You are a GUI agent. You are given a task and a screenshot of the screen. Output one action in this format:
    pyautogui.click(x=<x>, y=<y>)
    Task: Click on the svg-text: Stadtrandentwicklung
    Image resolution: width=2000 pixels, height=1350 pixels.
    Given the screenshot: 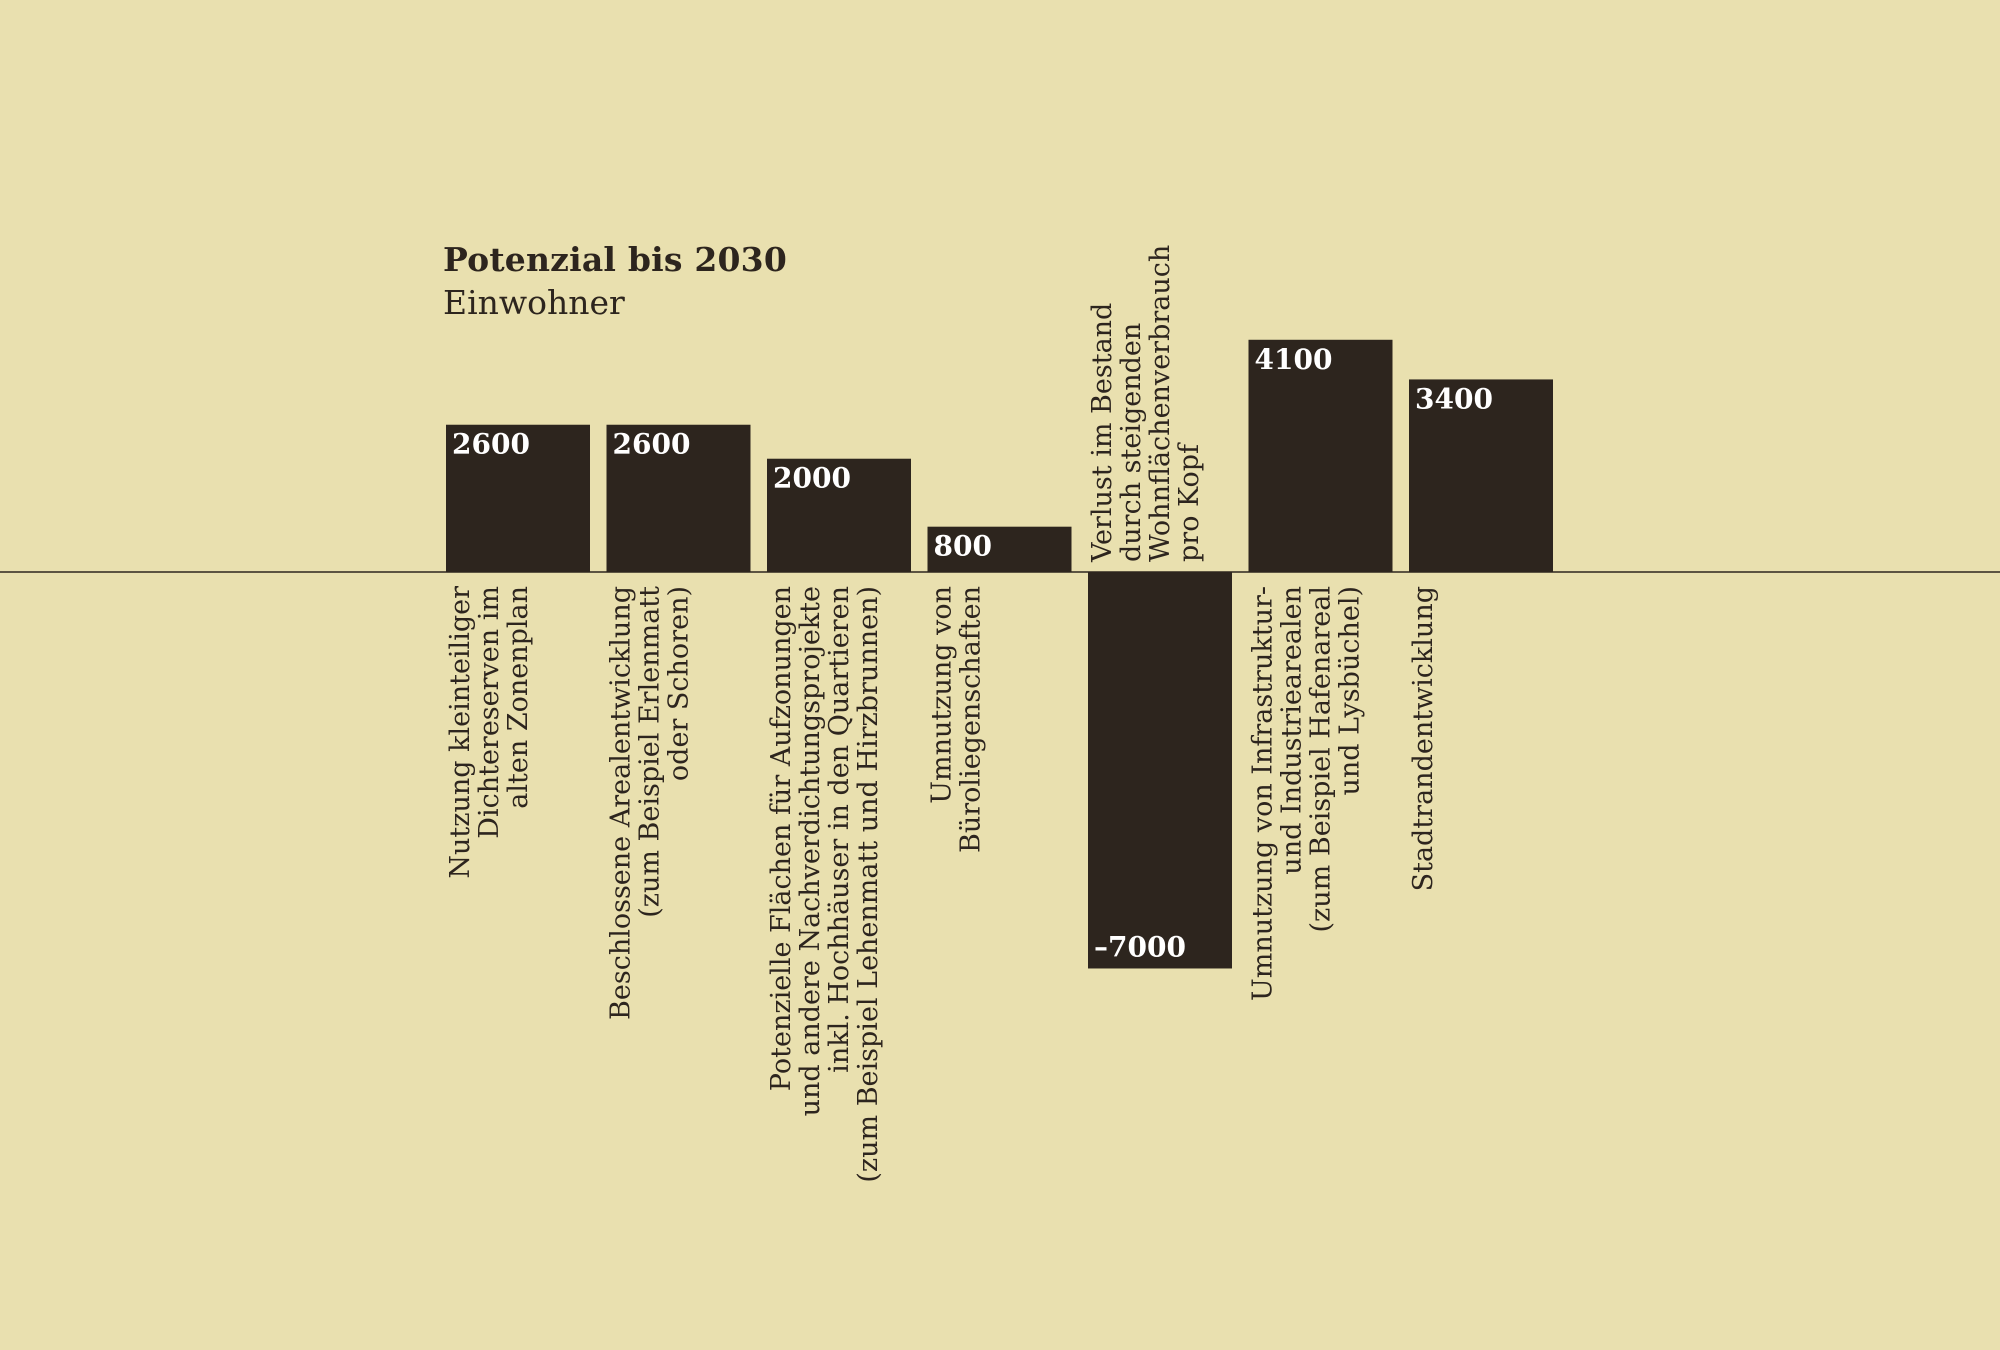 What is the action you would take?
    pyautogui.click(x=1423, y=738)
    